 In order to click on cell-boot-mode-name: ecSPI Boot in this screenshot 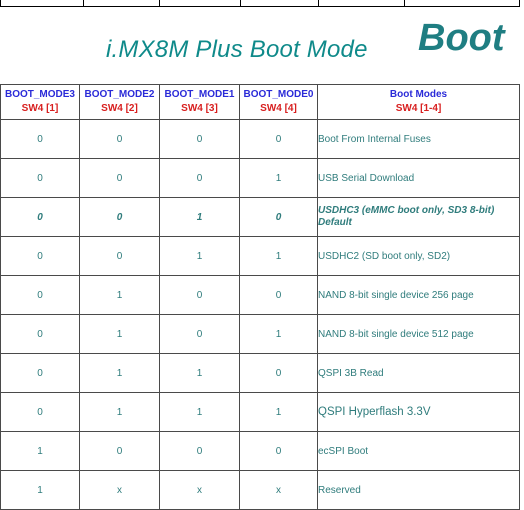, I will do `click(418, 451)`.